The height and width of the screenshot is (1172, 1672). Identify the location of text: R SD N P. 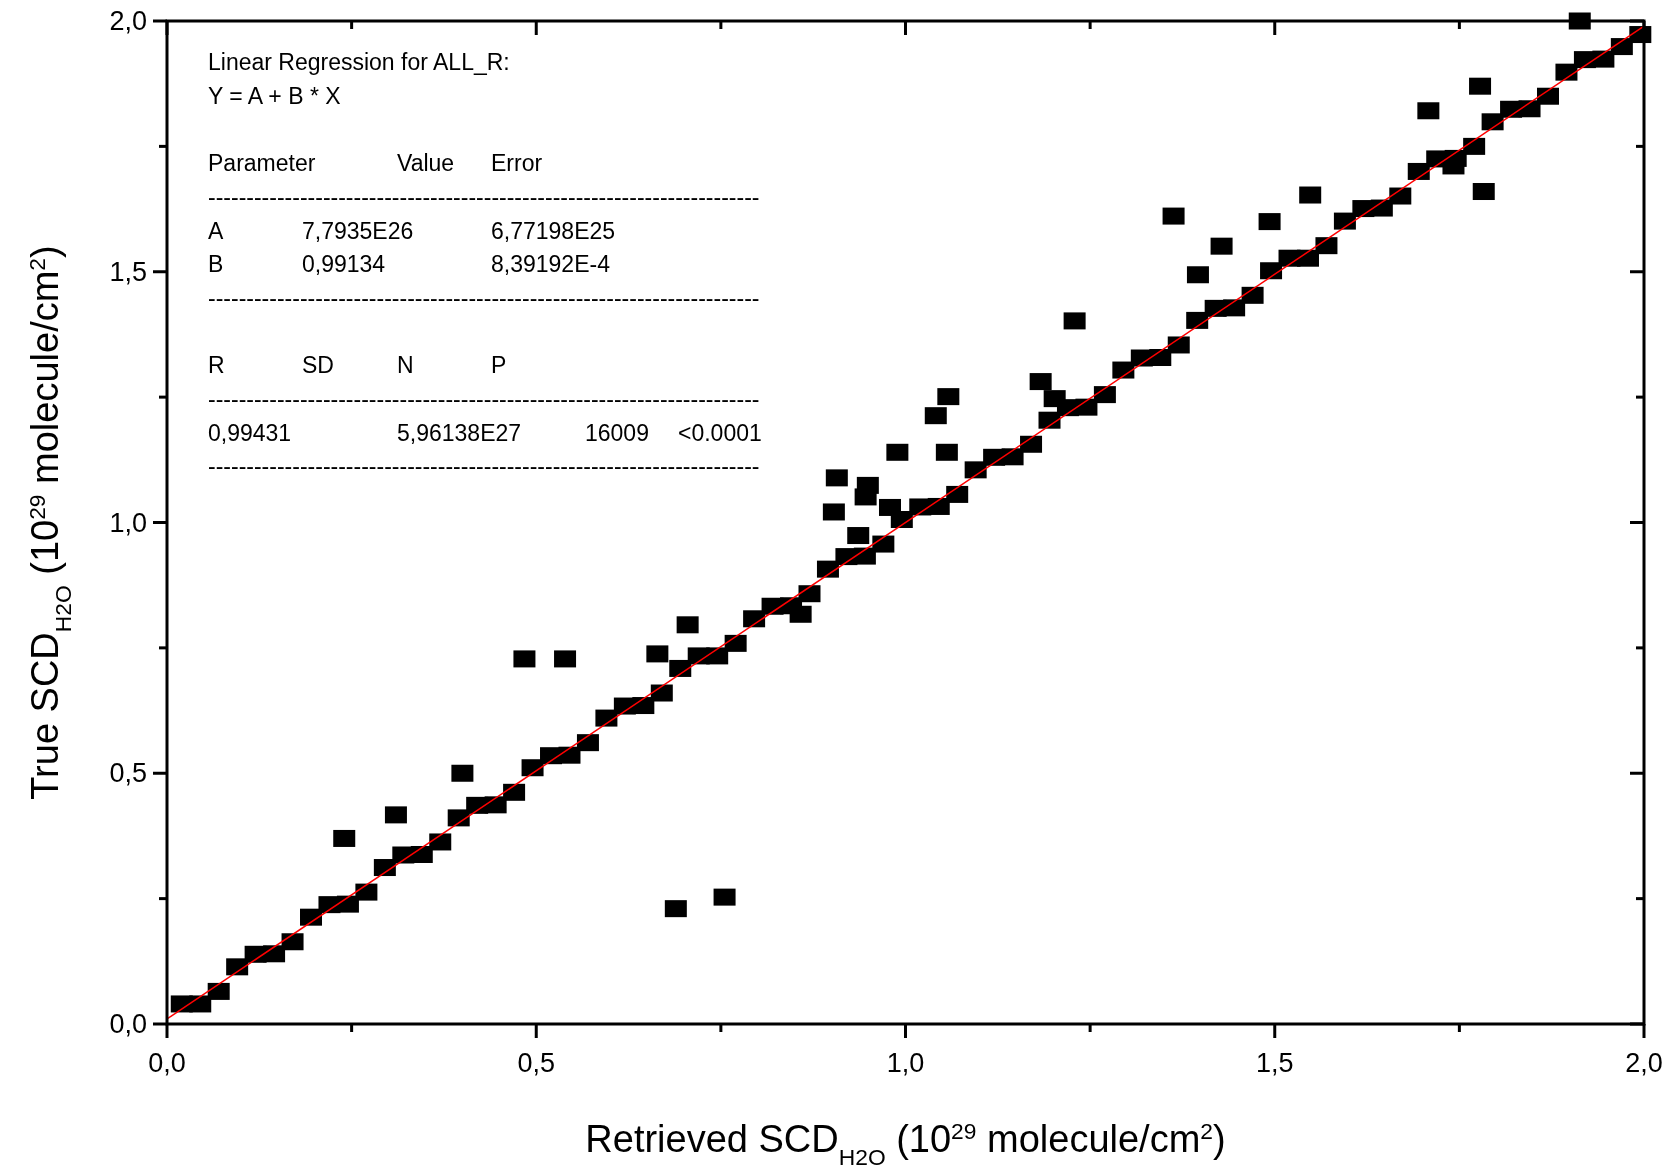
(357, 365).